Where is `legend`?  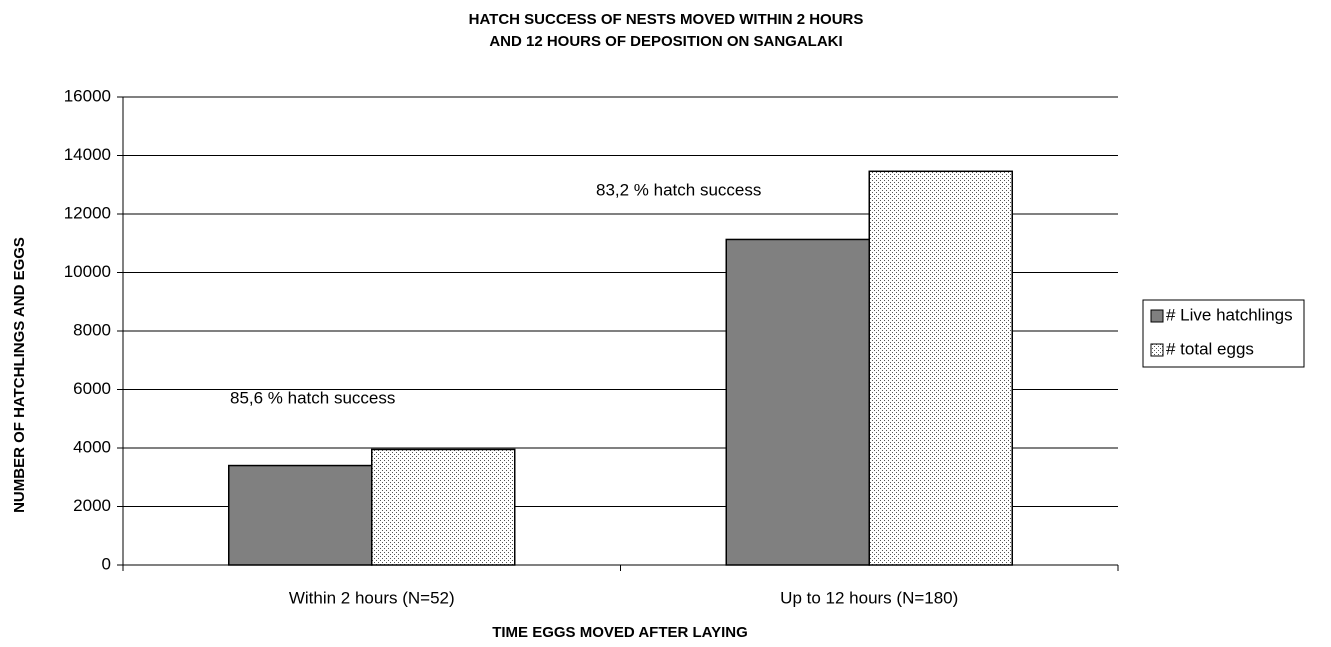
legend is located at coordinates (1223, 333).